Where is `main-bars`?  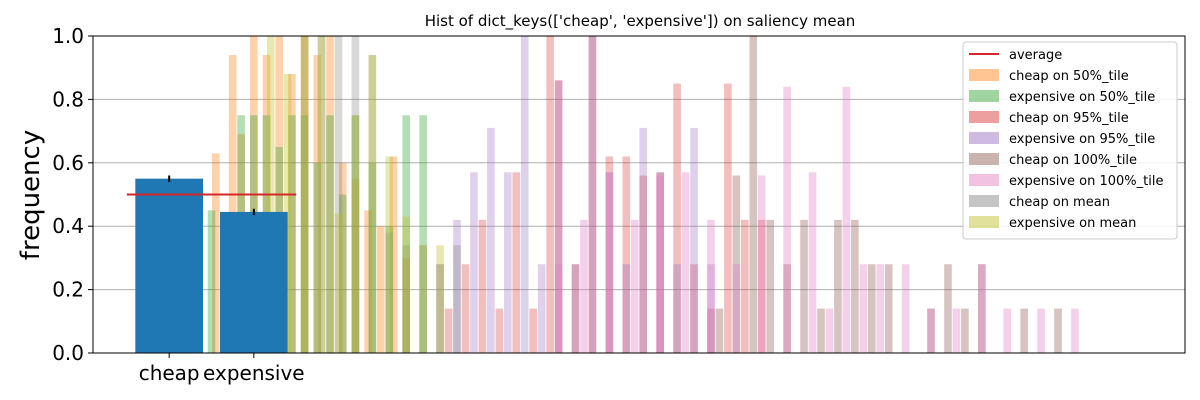 main-bars is located at coordinates (211, 264).